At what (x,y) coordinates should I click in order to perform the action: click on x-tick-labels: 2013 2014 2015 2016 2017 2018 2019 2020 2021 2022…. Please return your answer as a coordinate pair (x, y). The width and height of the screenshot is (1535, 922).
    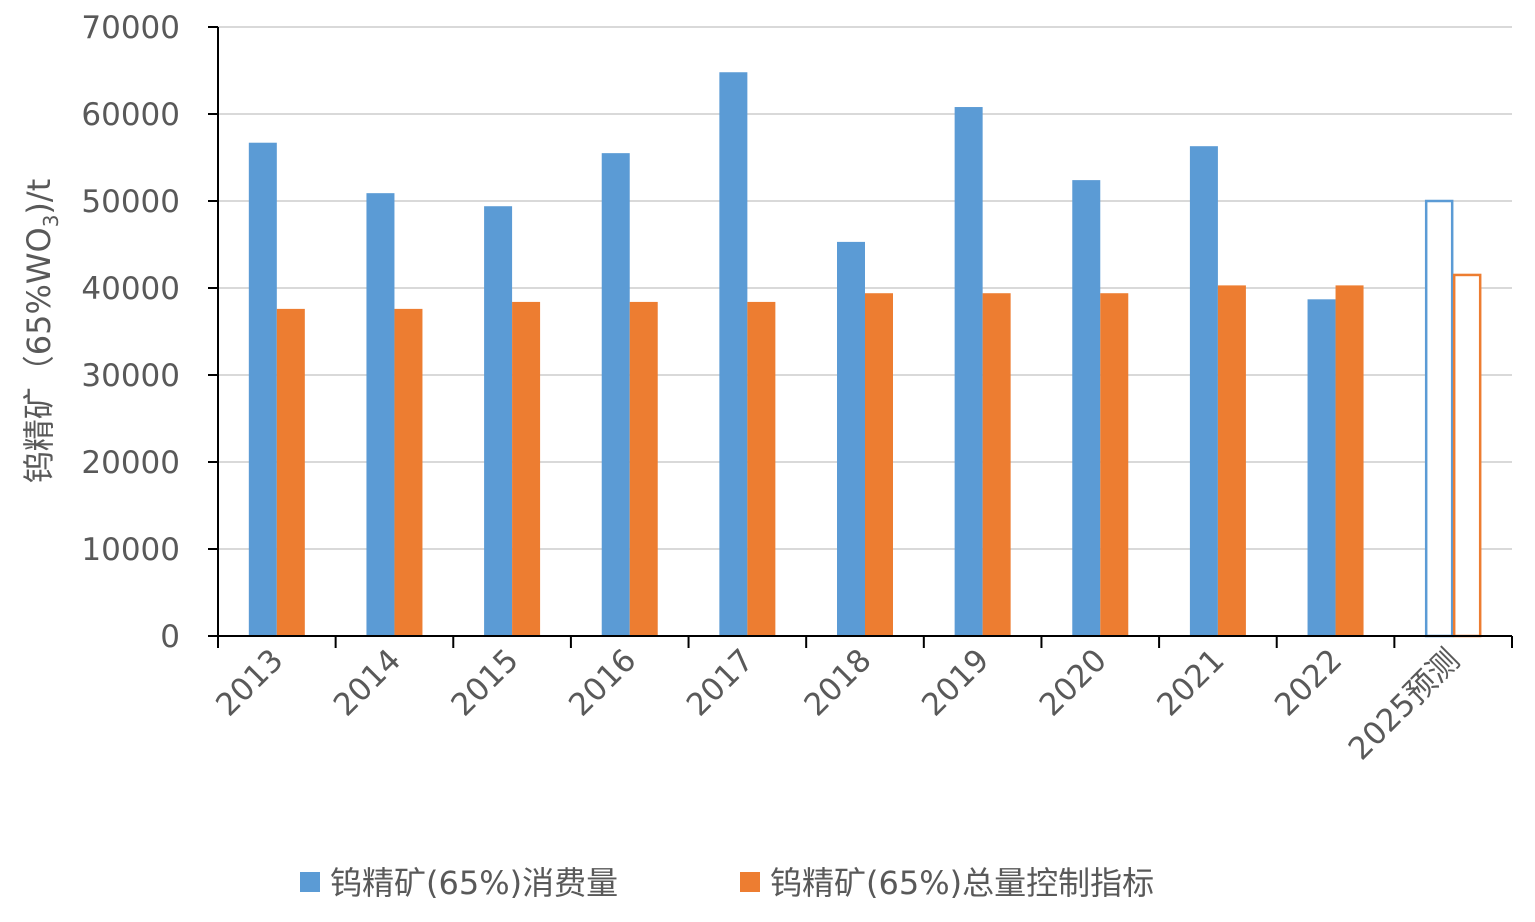
    Looking at the image, I should click on (838, 704).